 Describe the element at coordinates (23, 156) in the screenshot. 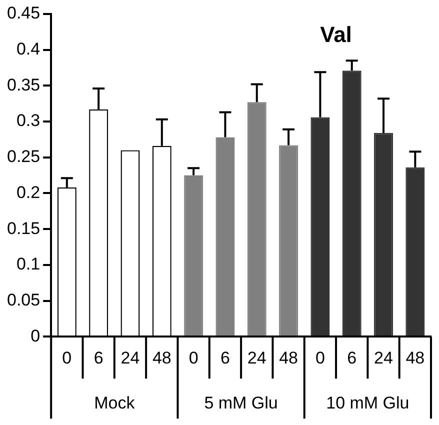

I see `y-tick-label: 0.25` at that location.